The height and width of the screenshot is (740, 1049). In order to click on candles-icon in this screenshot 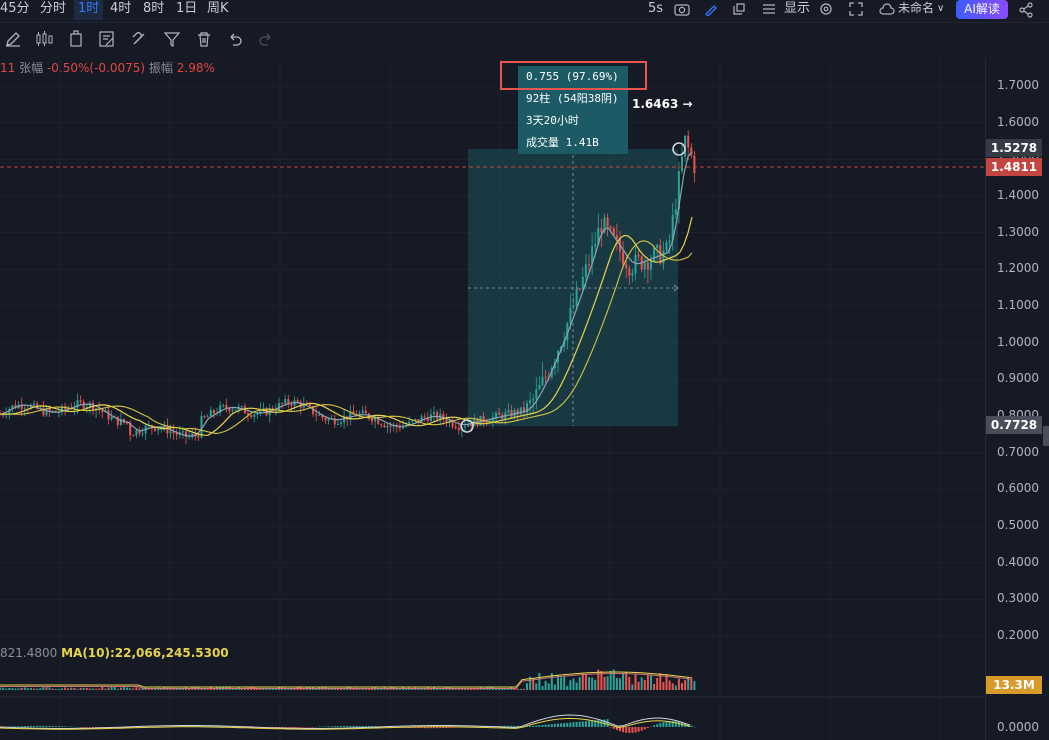, I will do `click(44, 39)`.